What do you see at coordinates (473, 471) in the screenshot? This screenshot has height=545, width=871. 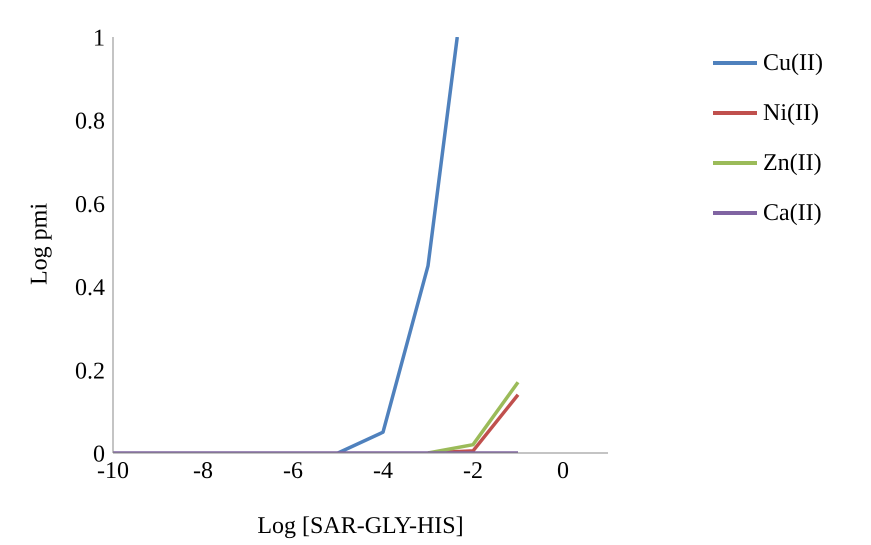 I see `x-tick-label: -2` at bounding box center [473, 471].